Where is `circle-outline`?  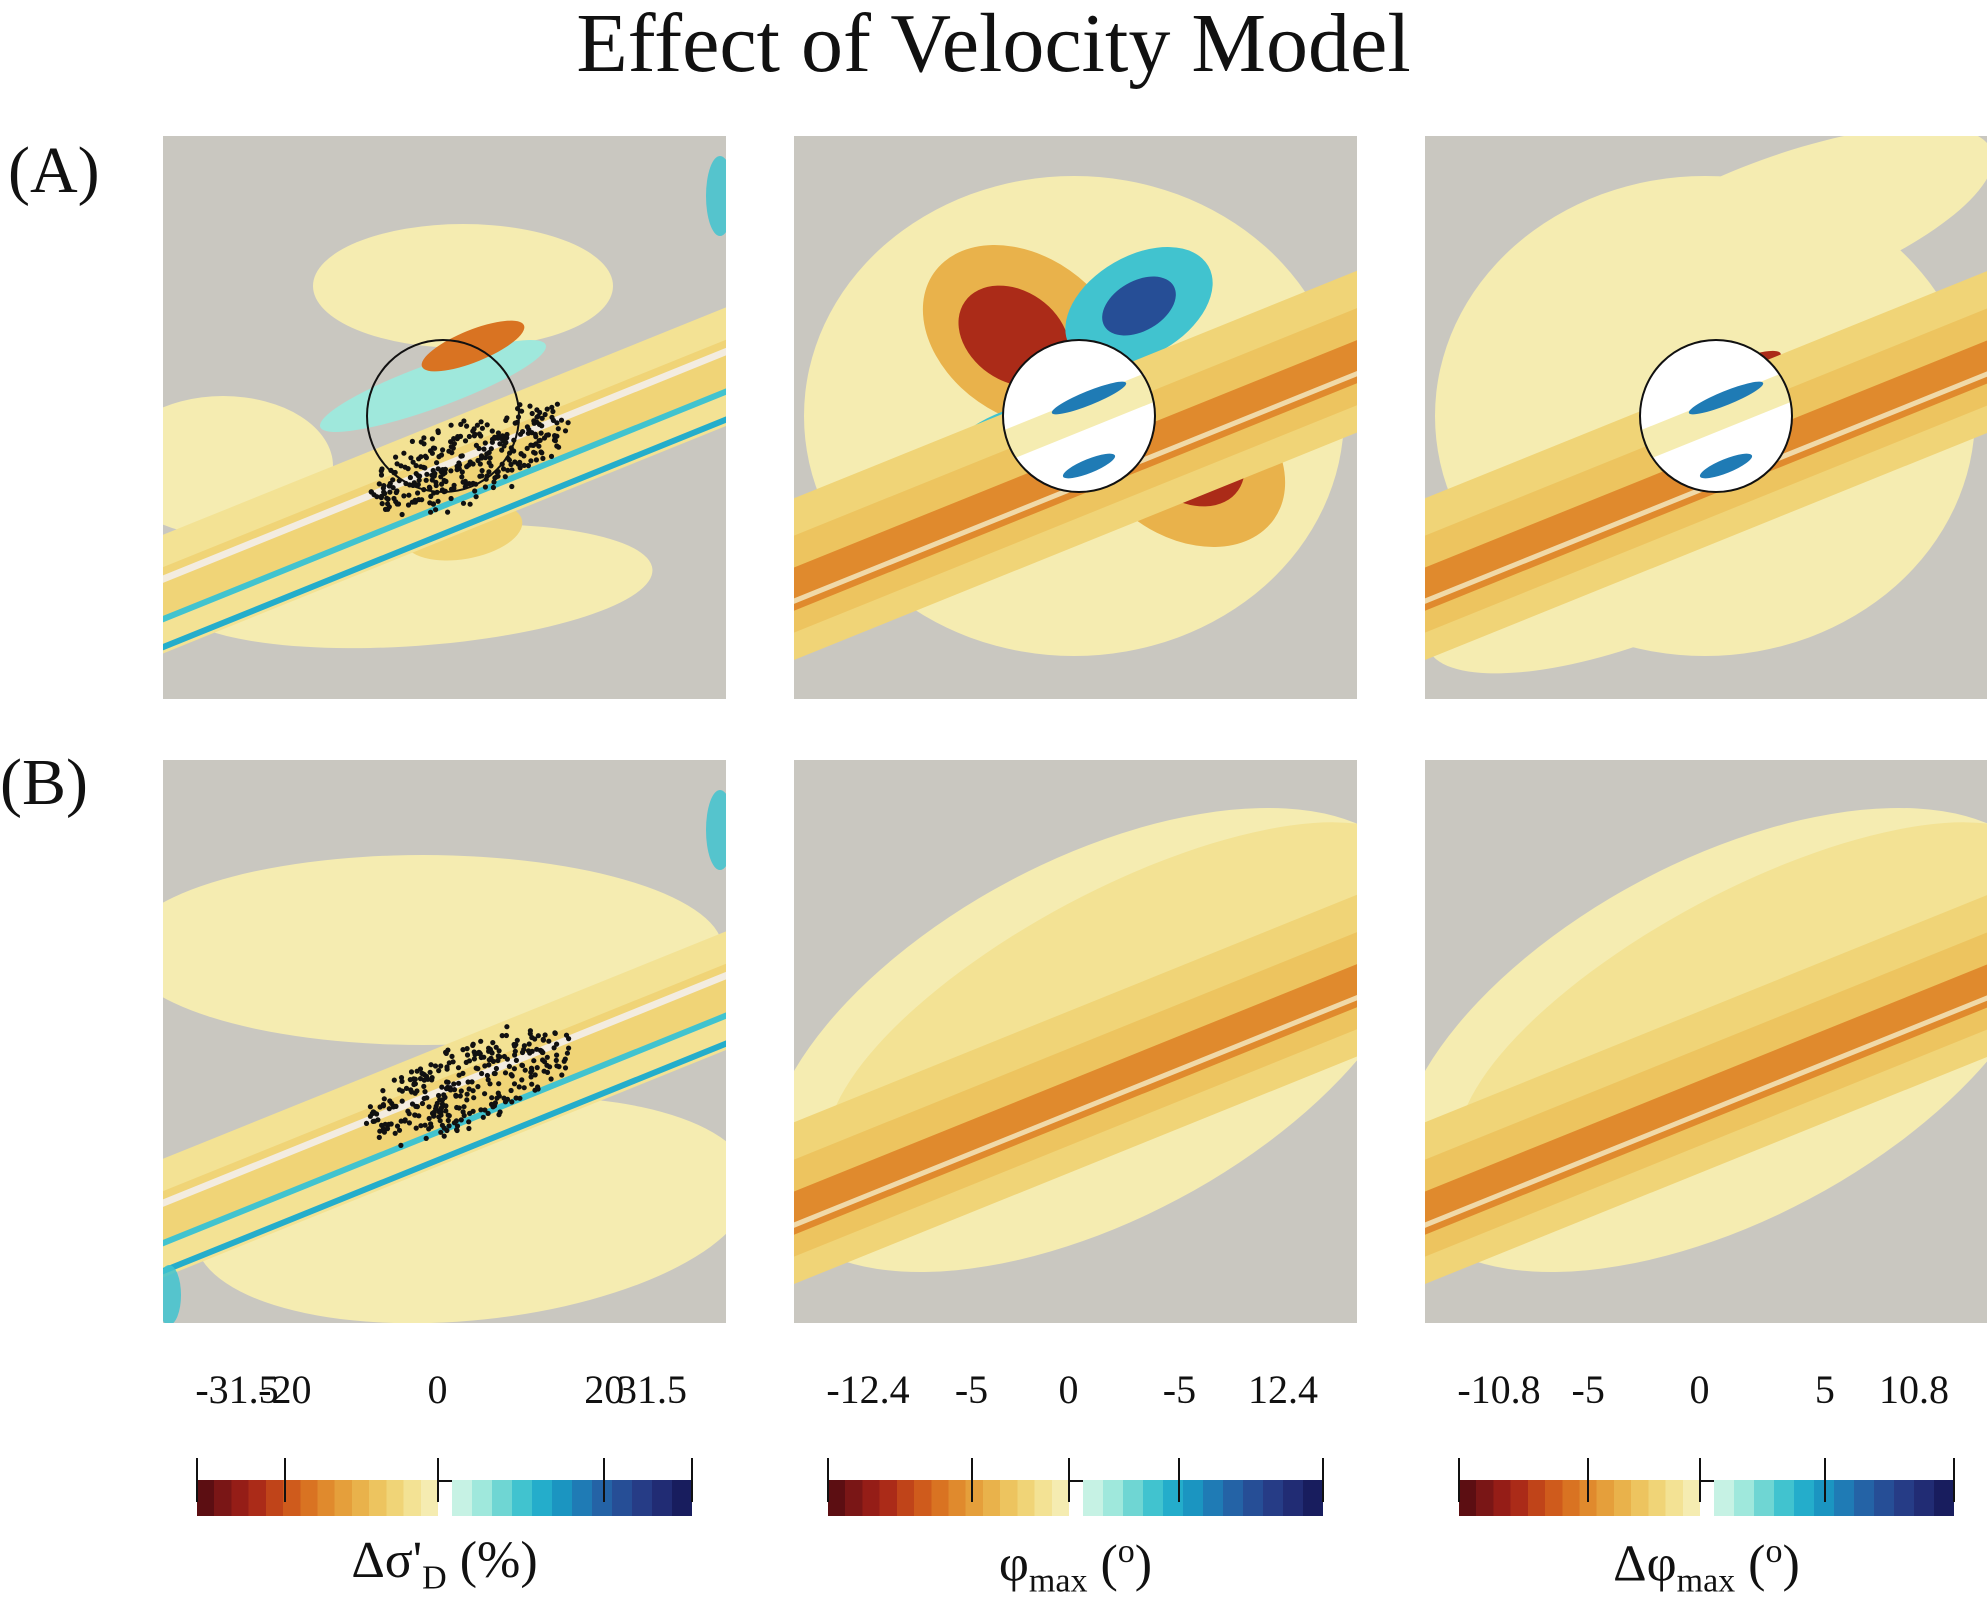 circle-outline is located at coordinates (443, 416).